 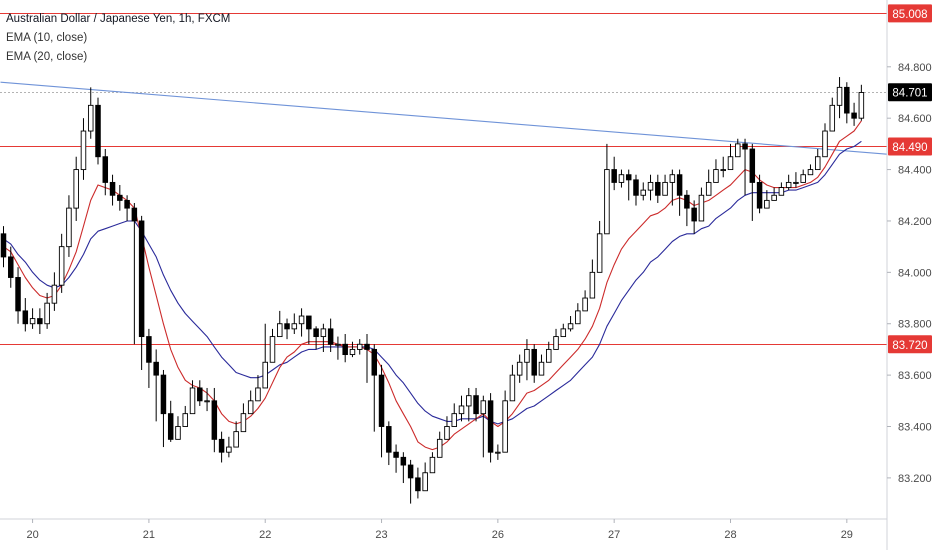 I want to click on x-tick-label: 23, so click(x=381, y=535).